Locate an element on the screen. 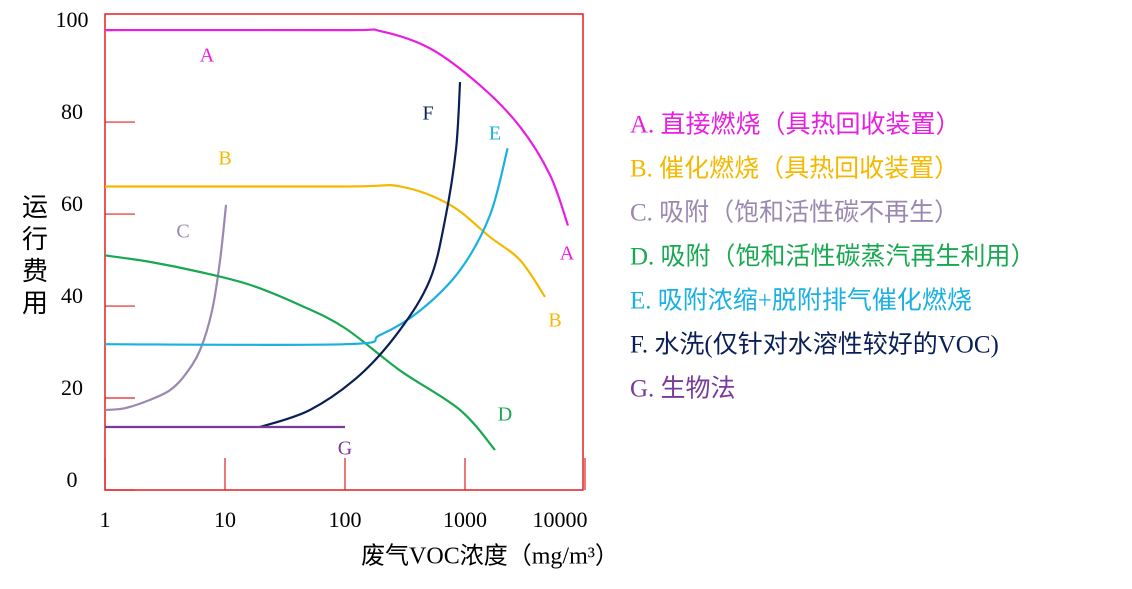  legend-entry: A. 直接燃烧（具热回收装置） is located at coordinates (795, 125).